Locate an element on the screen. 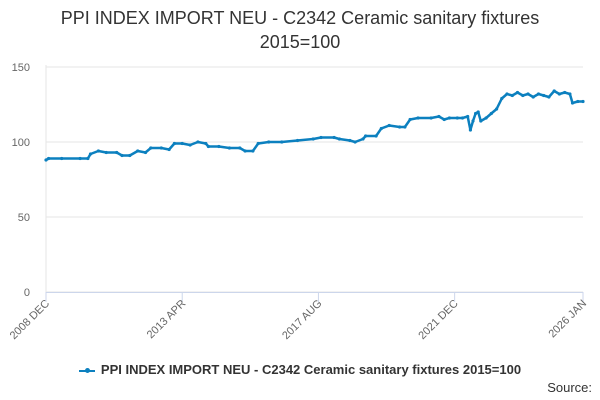 This screenshot has width=600, height=400. chart-title-line-2: 2015=100 is located at coordinates (300, 42).